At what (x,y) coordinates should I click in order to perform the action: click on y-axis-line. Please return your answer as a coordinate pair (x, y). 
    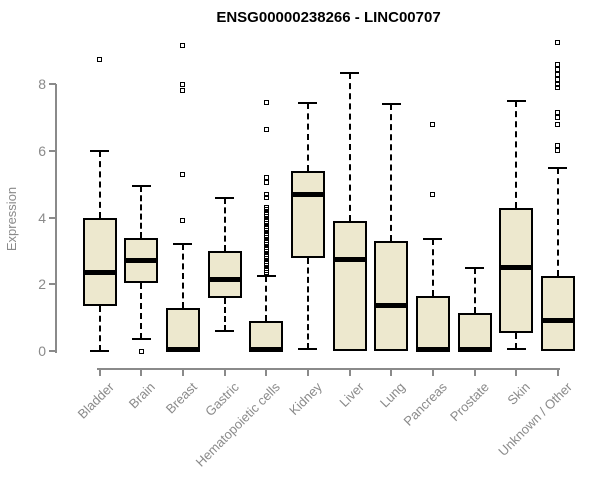
    Looking at the image, I should click on (56, 218).